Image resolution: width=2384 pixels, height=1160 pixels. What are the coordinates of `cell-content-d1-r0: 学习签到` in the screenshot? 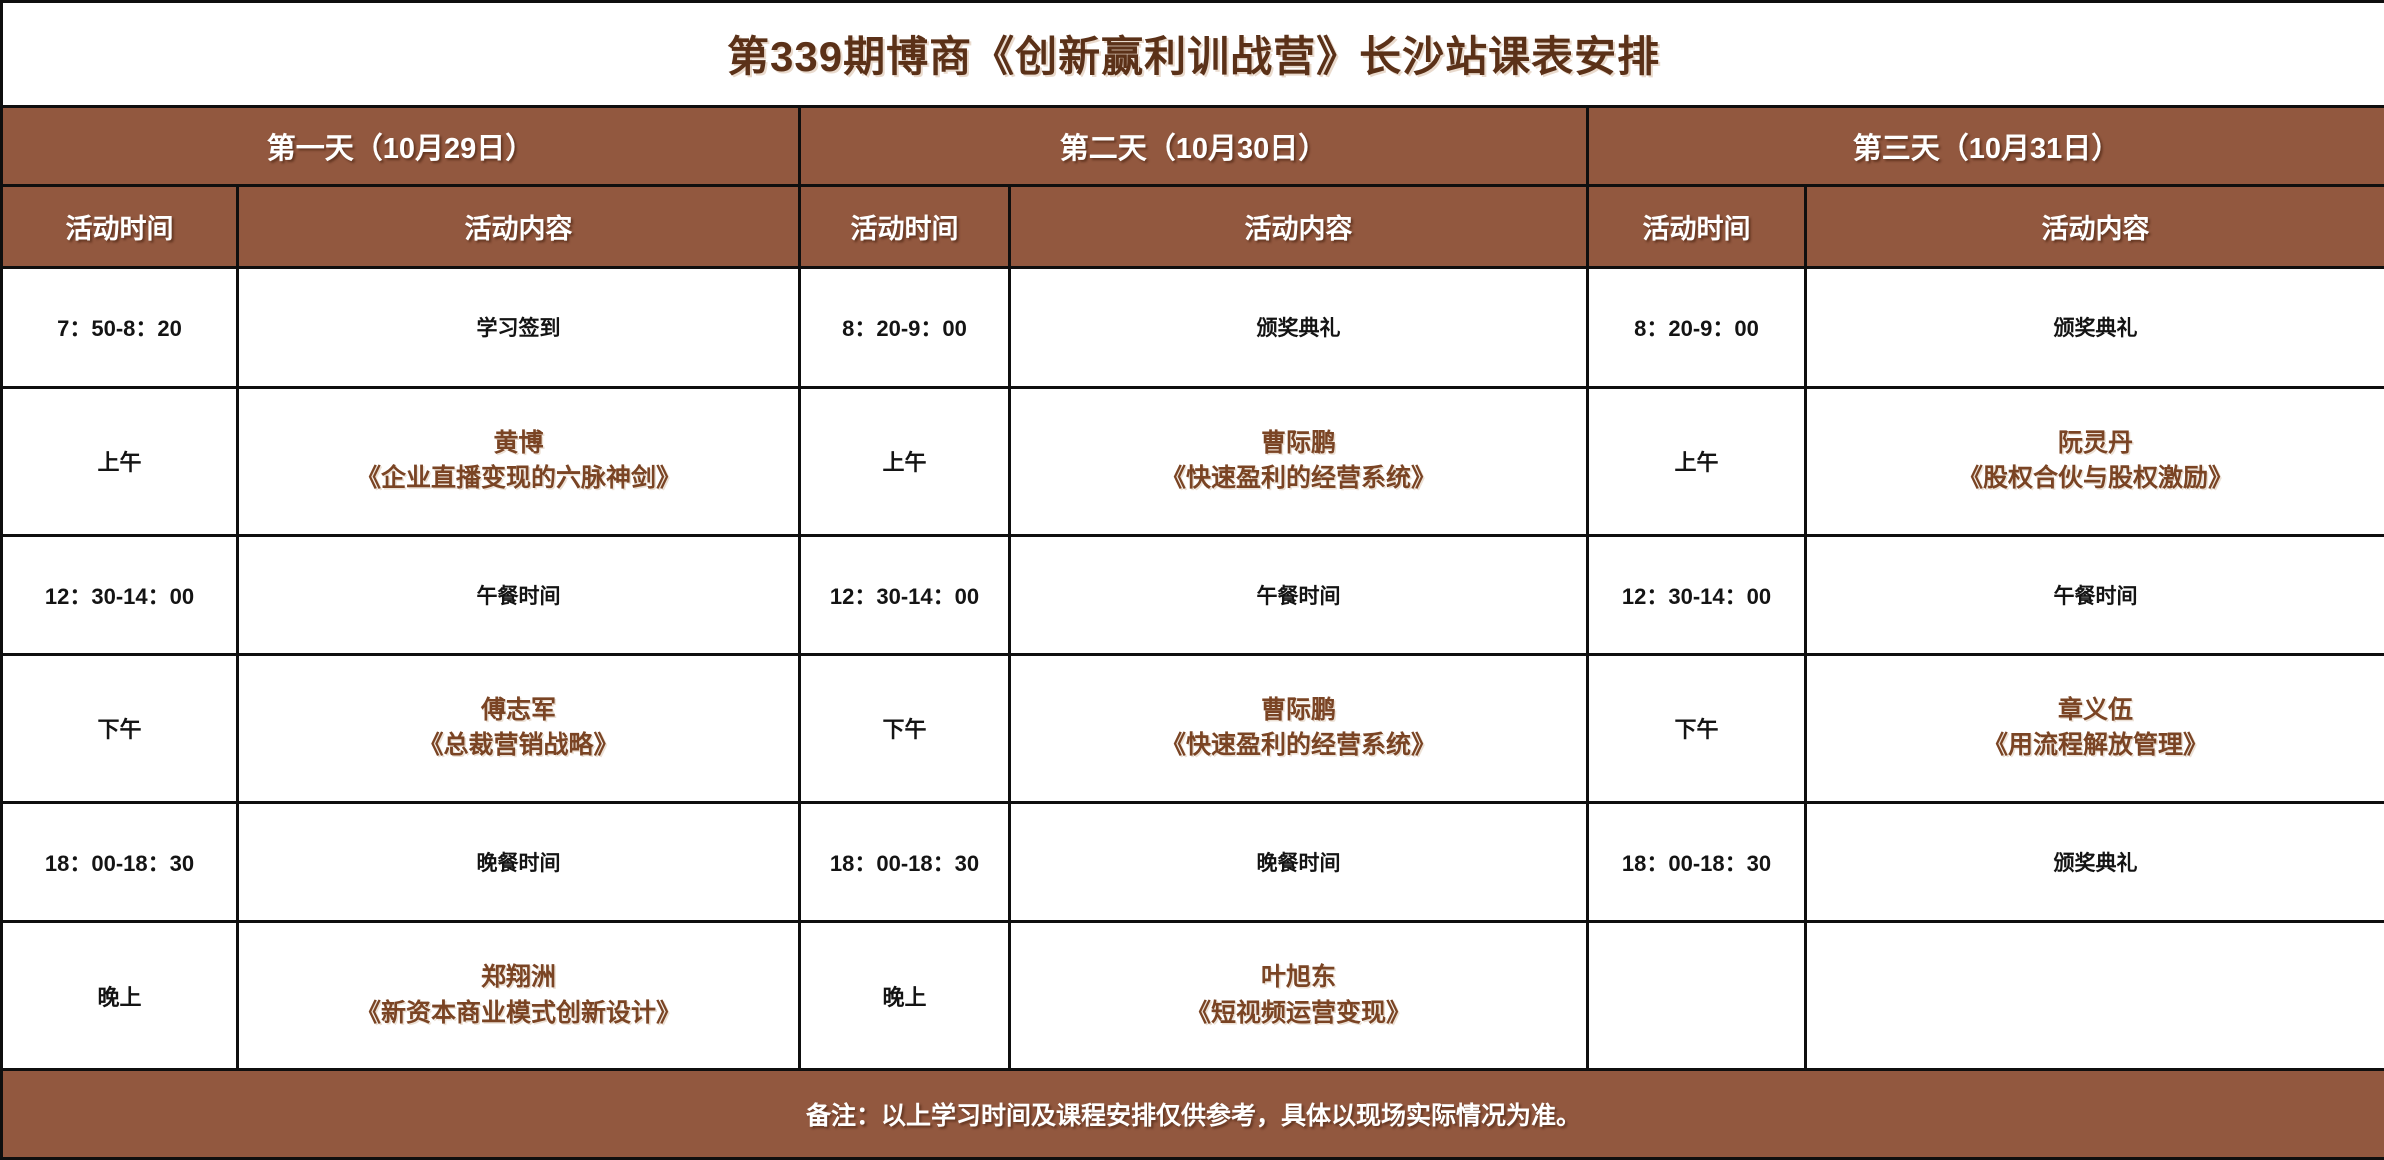 It's located at (518, 327).